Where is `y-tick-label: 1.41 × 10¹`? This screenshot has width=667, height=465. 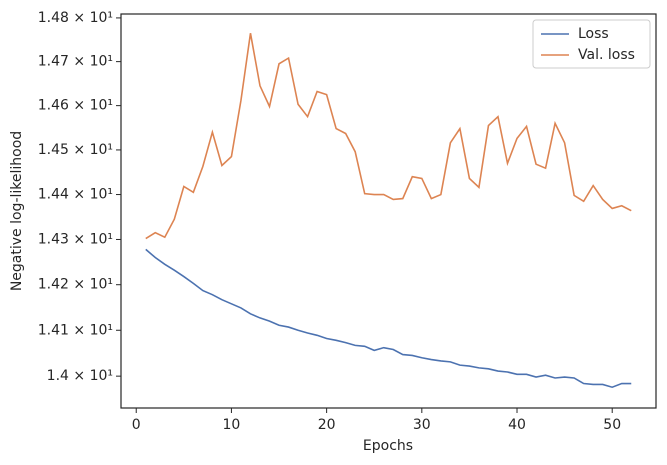 y-tick-label: 1.41 × 10¹ is located at coordinates (75, 330).